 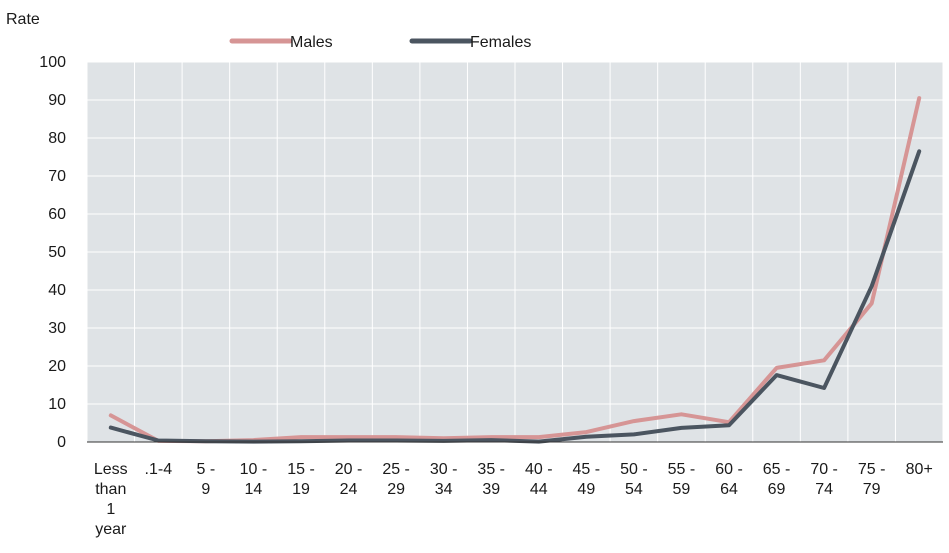 What do you see at coordinates (57, 404) in the screenshot?
I see `y-tick-label: 10` at bounding box center [57, 404].